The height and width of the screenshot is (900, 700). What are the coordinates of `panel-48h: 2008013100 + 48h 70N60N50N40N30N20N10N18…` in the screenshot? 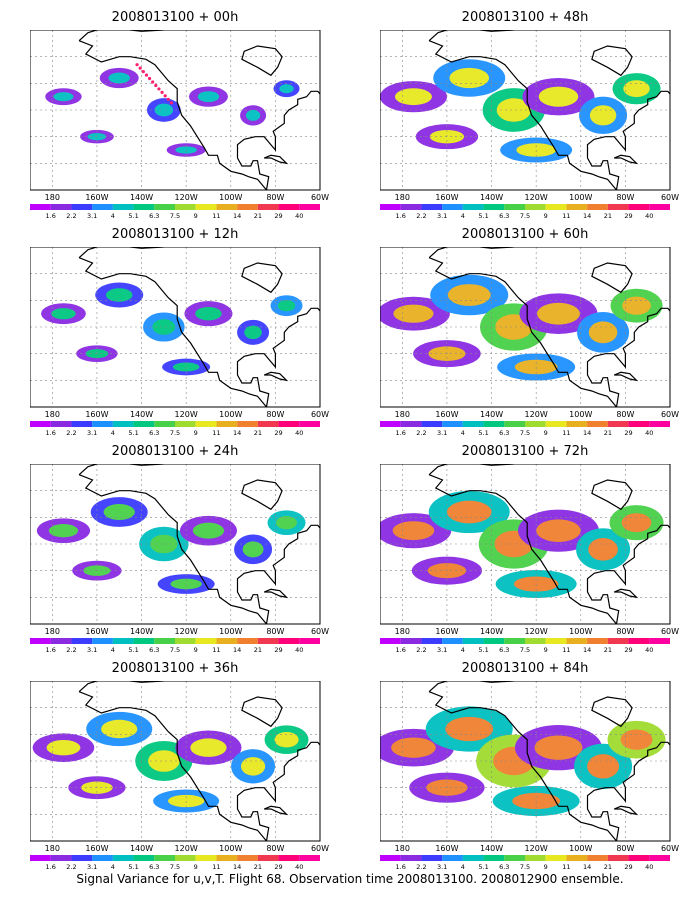 It's located at (540, 117).